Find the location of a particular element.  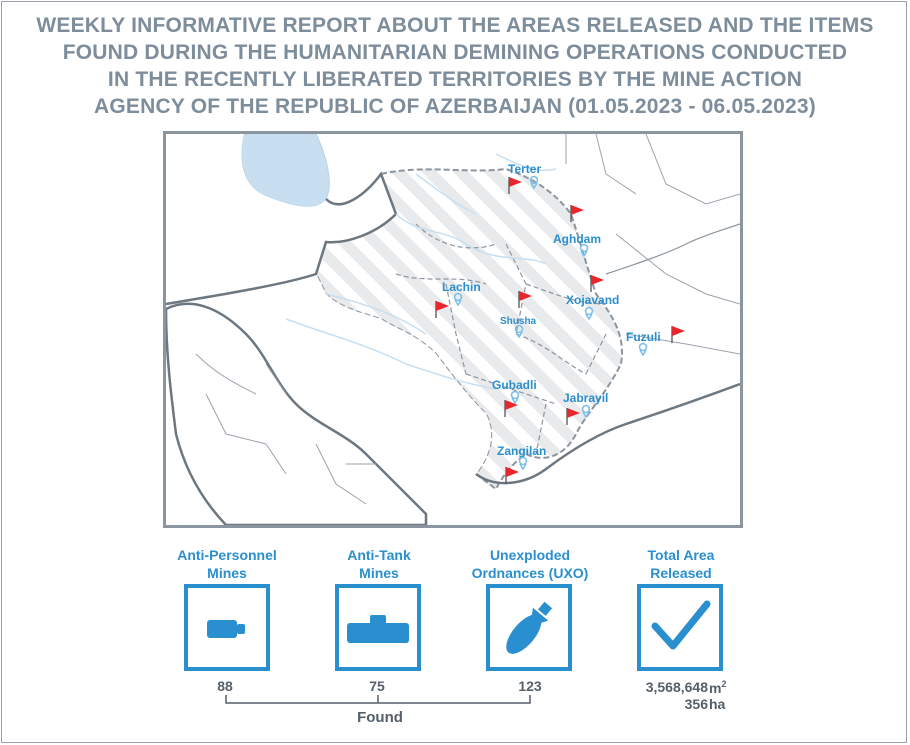

anti-tank-box is located at coordinates (378, 627).